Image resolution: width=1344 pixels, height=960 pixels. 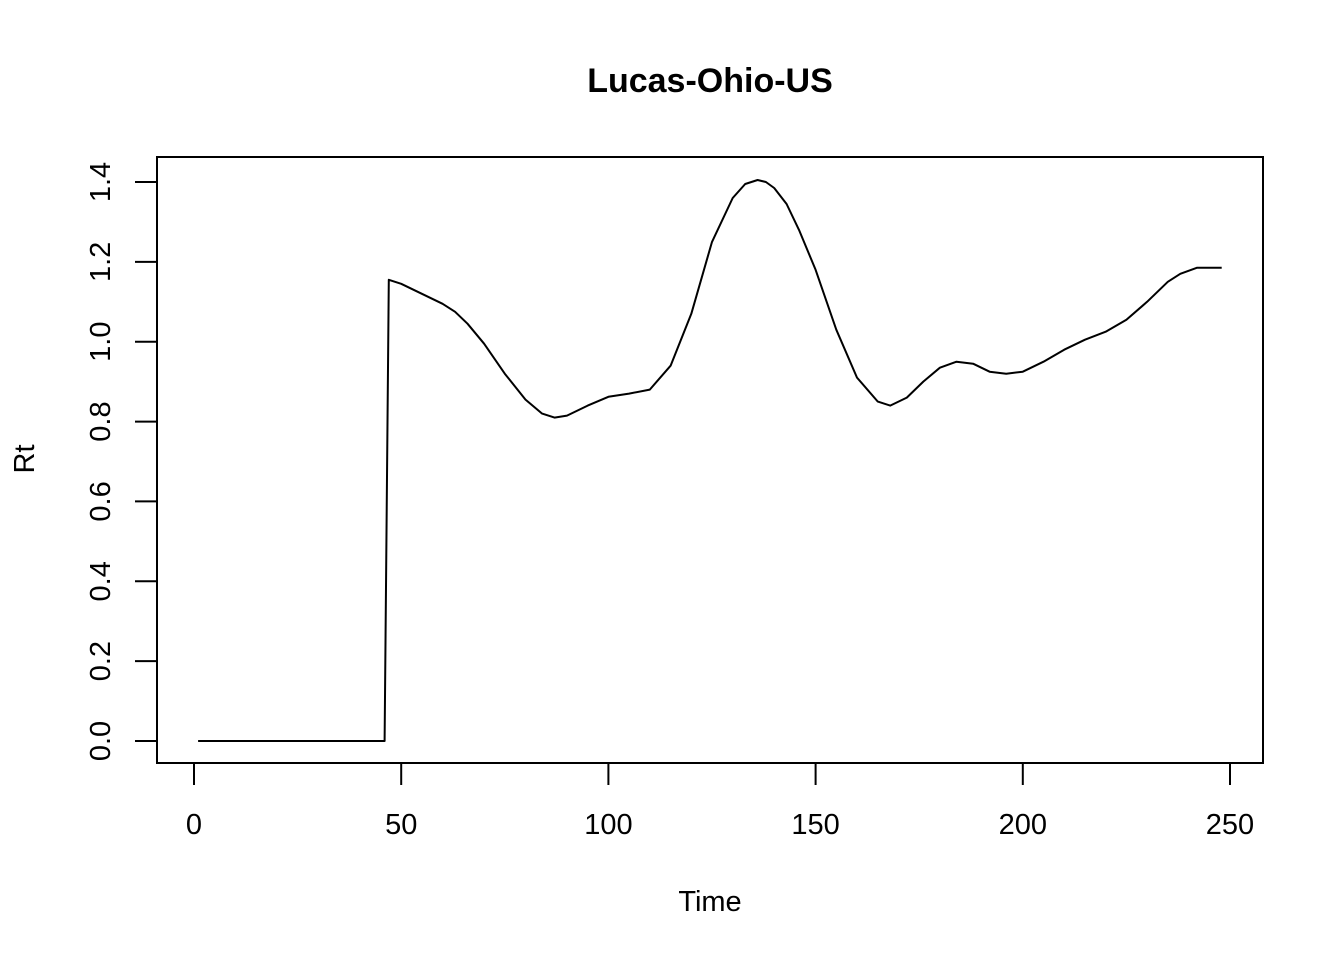 What do you see at coordinates (101, 501) in the screenshot?
I see `y-tick-label: 0.6` at bounding box center [101, 501].